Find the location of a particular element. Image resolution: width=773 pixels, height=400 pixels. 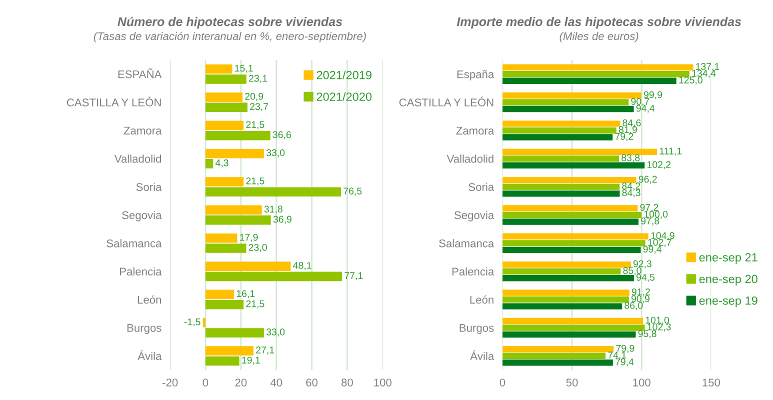

y-tick-label: España is located at coordinates (475, 75).